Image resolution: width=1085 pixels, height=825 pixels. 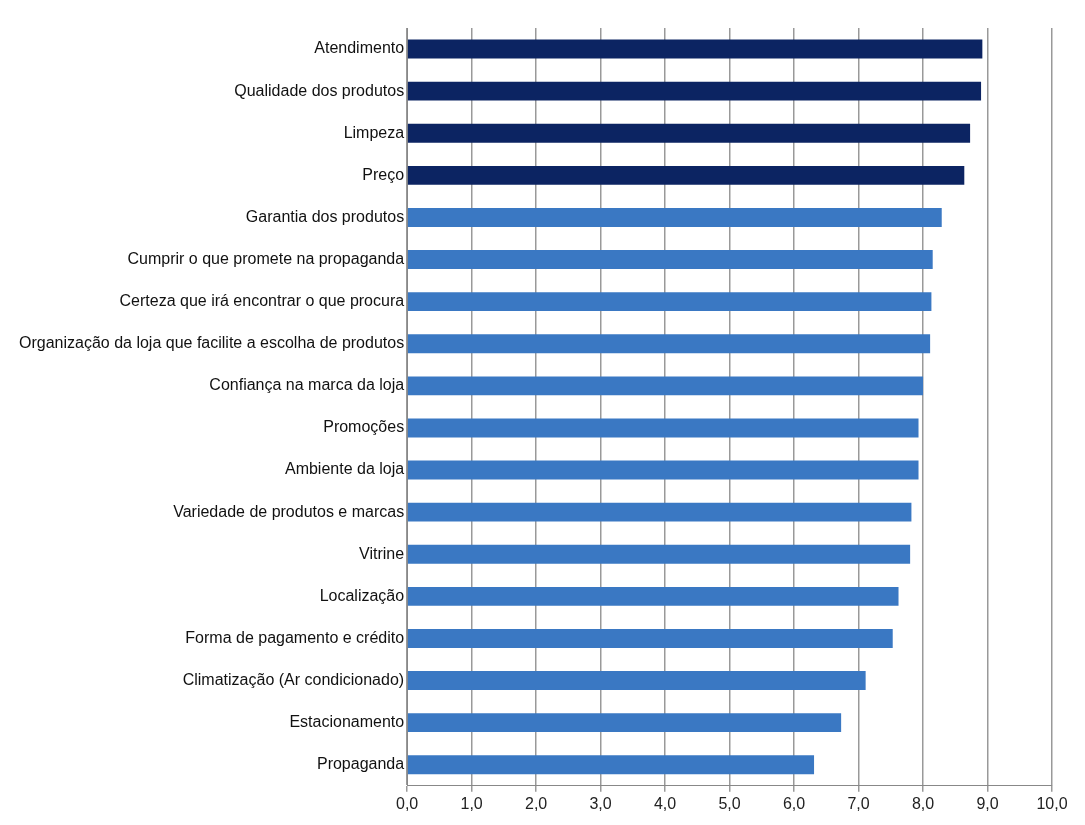 What do you see at coordinates (987, 803) in the screenshot?
I see `x-tick-label: 9,0` at bounding box center [987, 803].